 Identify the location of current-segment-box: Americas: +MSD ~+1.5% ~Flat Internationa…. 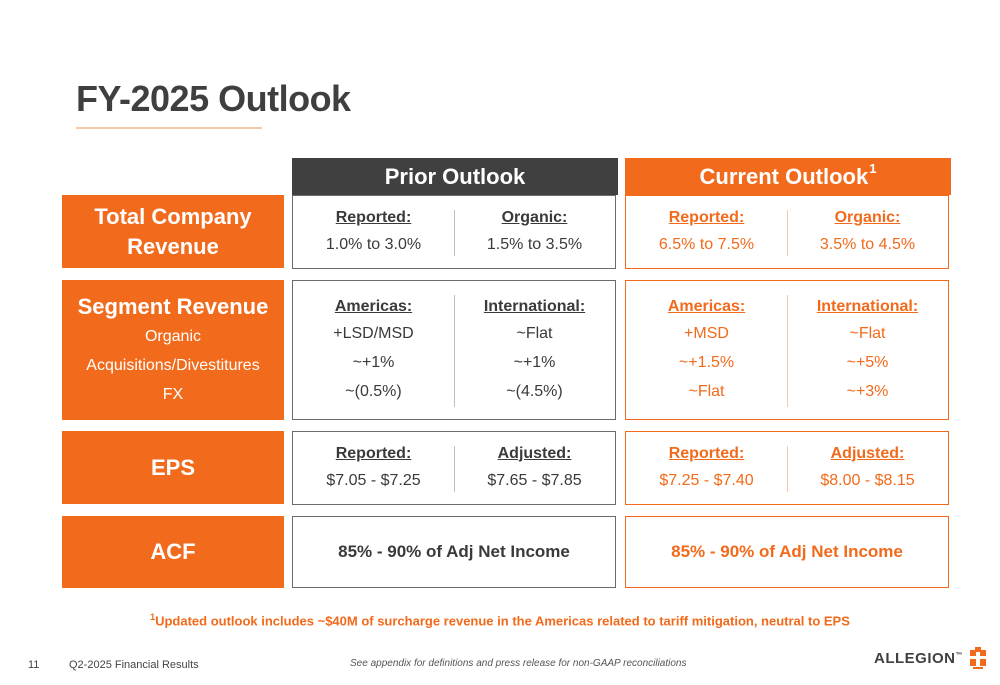
(787, 350).